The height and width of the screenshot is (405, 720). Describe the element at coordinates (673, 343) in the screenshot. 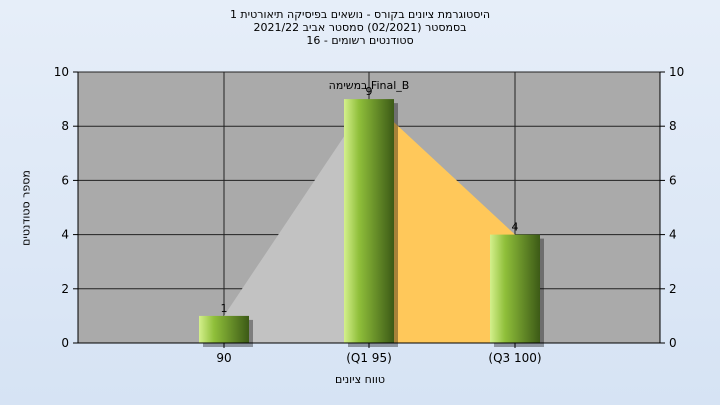

I see `y-tick-label-right: 0` at that location.